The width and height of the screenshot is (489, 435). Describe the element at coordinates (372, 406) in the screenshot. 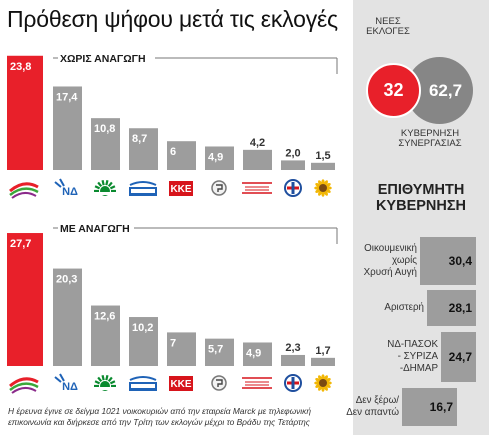

I see `preferred-label: Δεν ξέρω/Δεν απαντώ` at that location.